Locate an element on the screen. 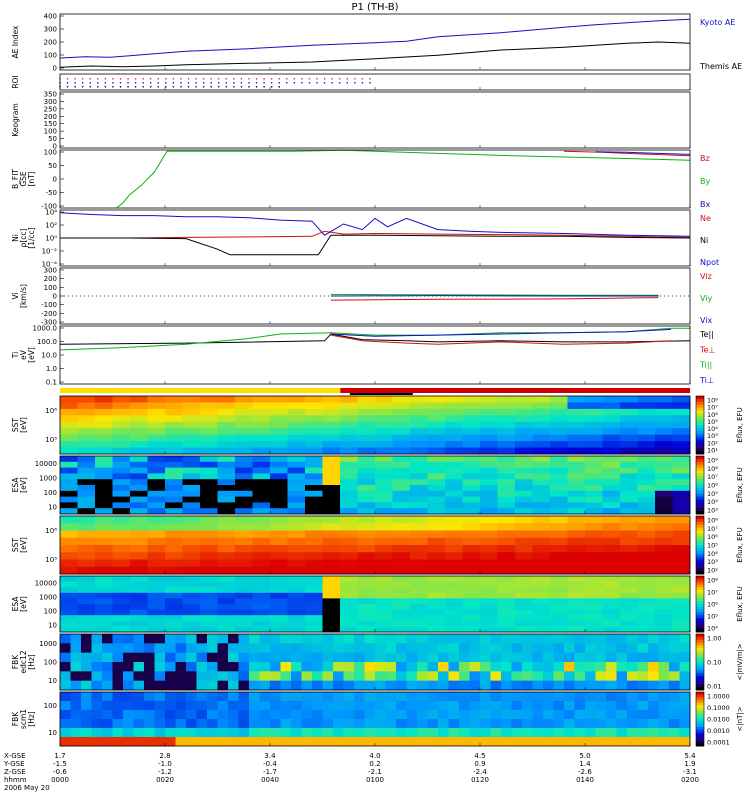 Image resolution: width=750 pixels, height=800 pixels. colorbar-tick-label: 10⁶ is located at coordinates (712, 537).